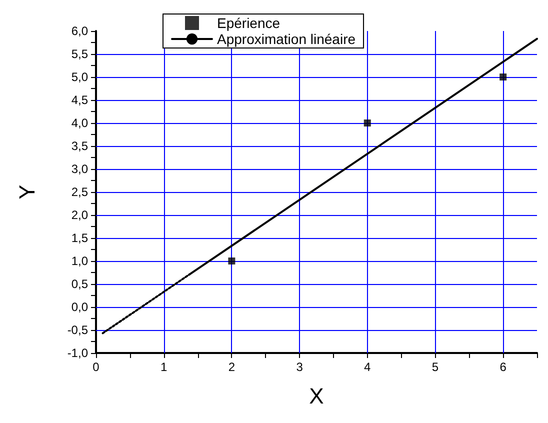 The image size is (548, 423). What do you see at coordinates (79, 238) in the screenshot?
I see `y-tick-label: 1,5` at bounding box center [79, 238].